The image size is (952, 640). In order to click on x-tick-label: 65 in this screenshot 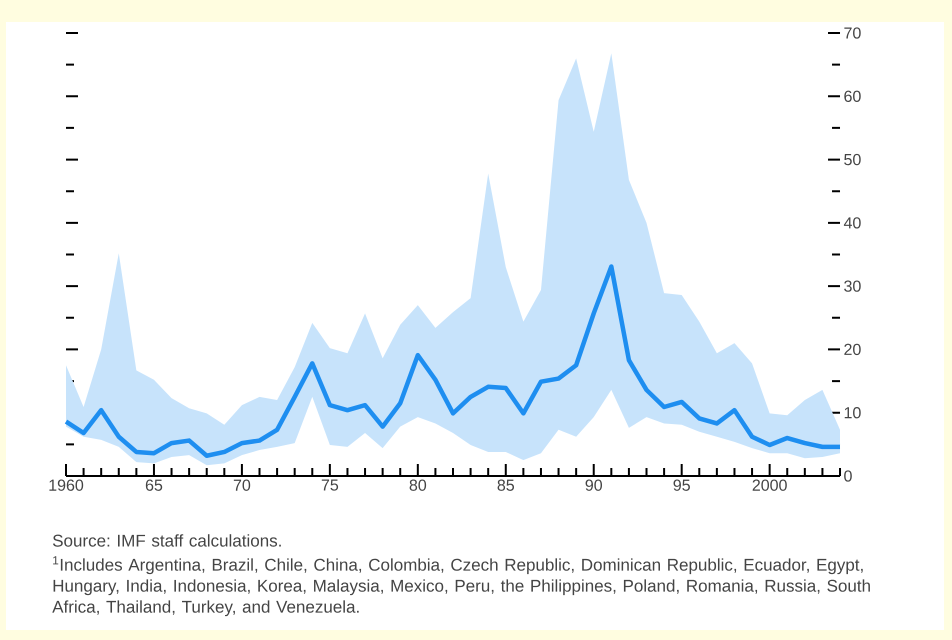, I will do `click(154, 485)`.